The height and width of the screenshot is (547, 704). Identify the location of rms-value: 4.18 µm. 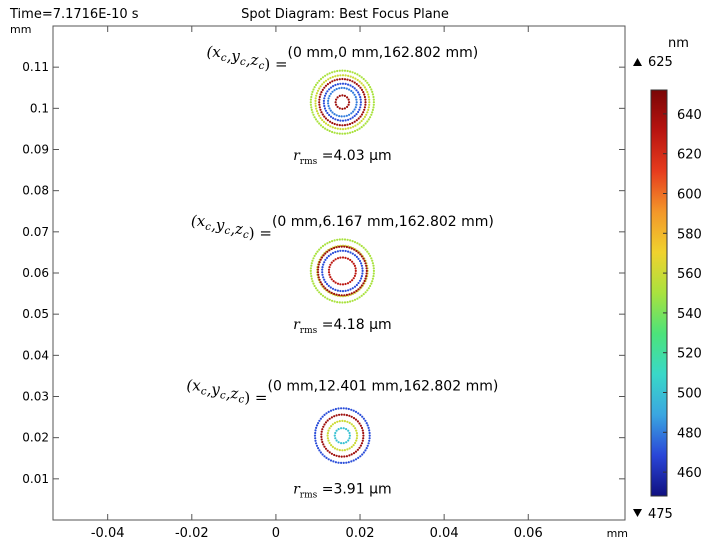
(362, 325).